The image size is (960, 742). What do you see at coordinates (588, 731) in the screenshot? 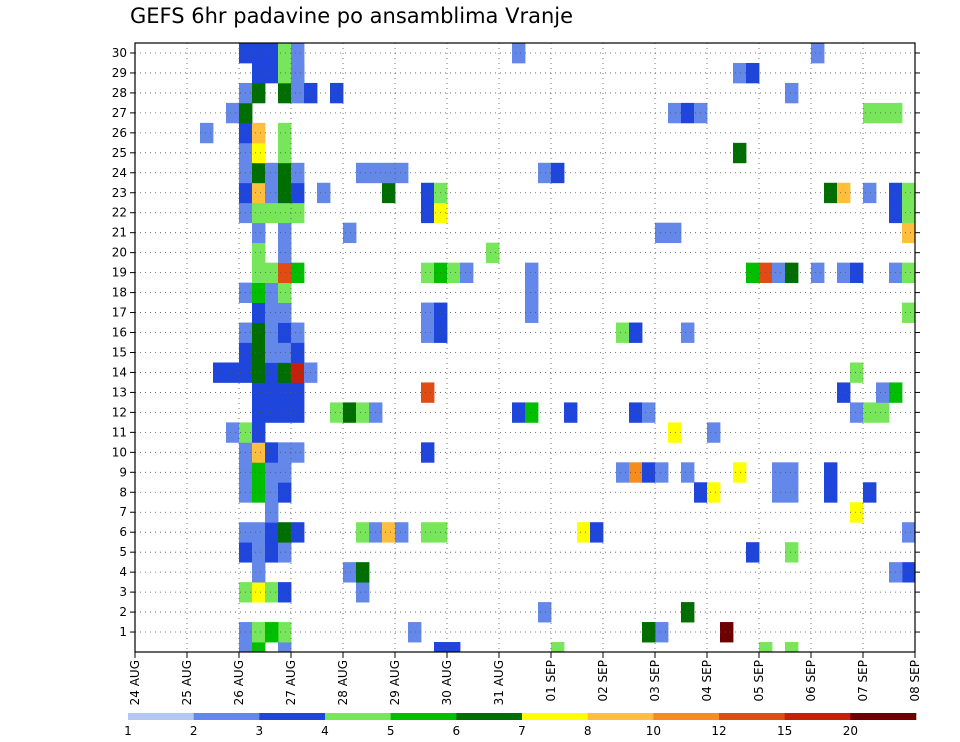
I see `colorbar-label: 8` at bounding box center [588, 731].